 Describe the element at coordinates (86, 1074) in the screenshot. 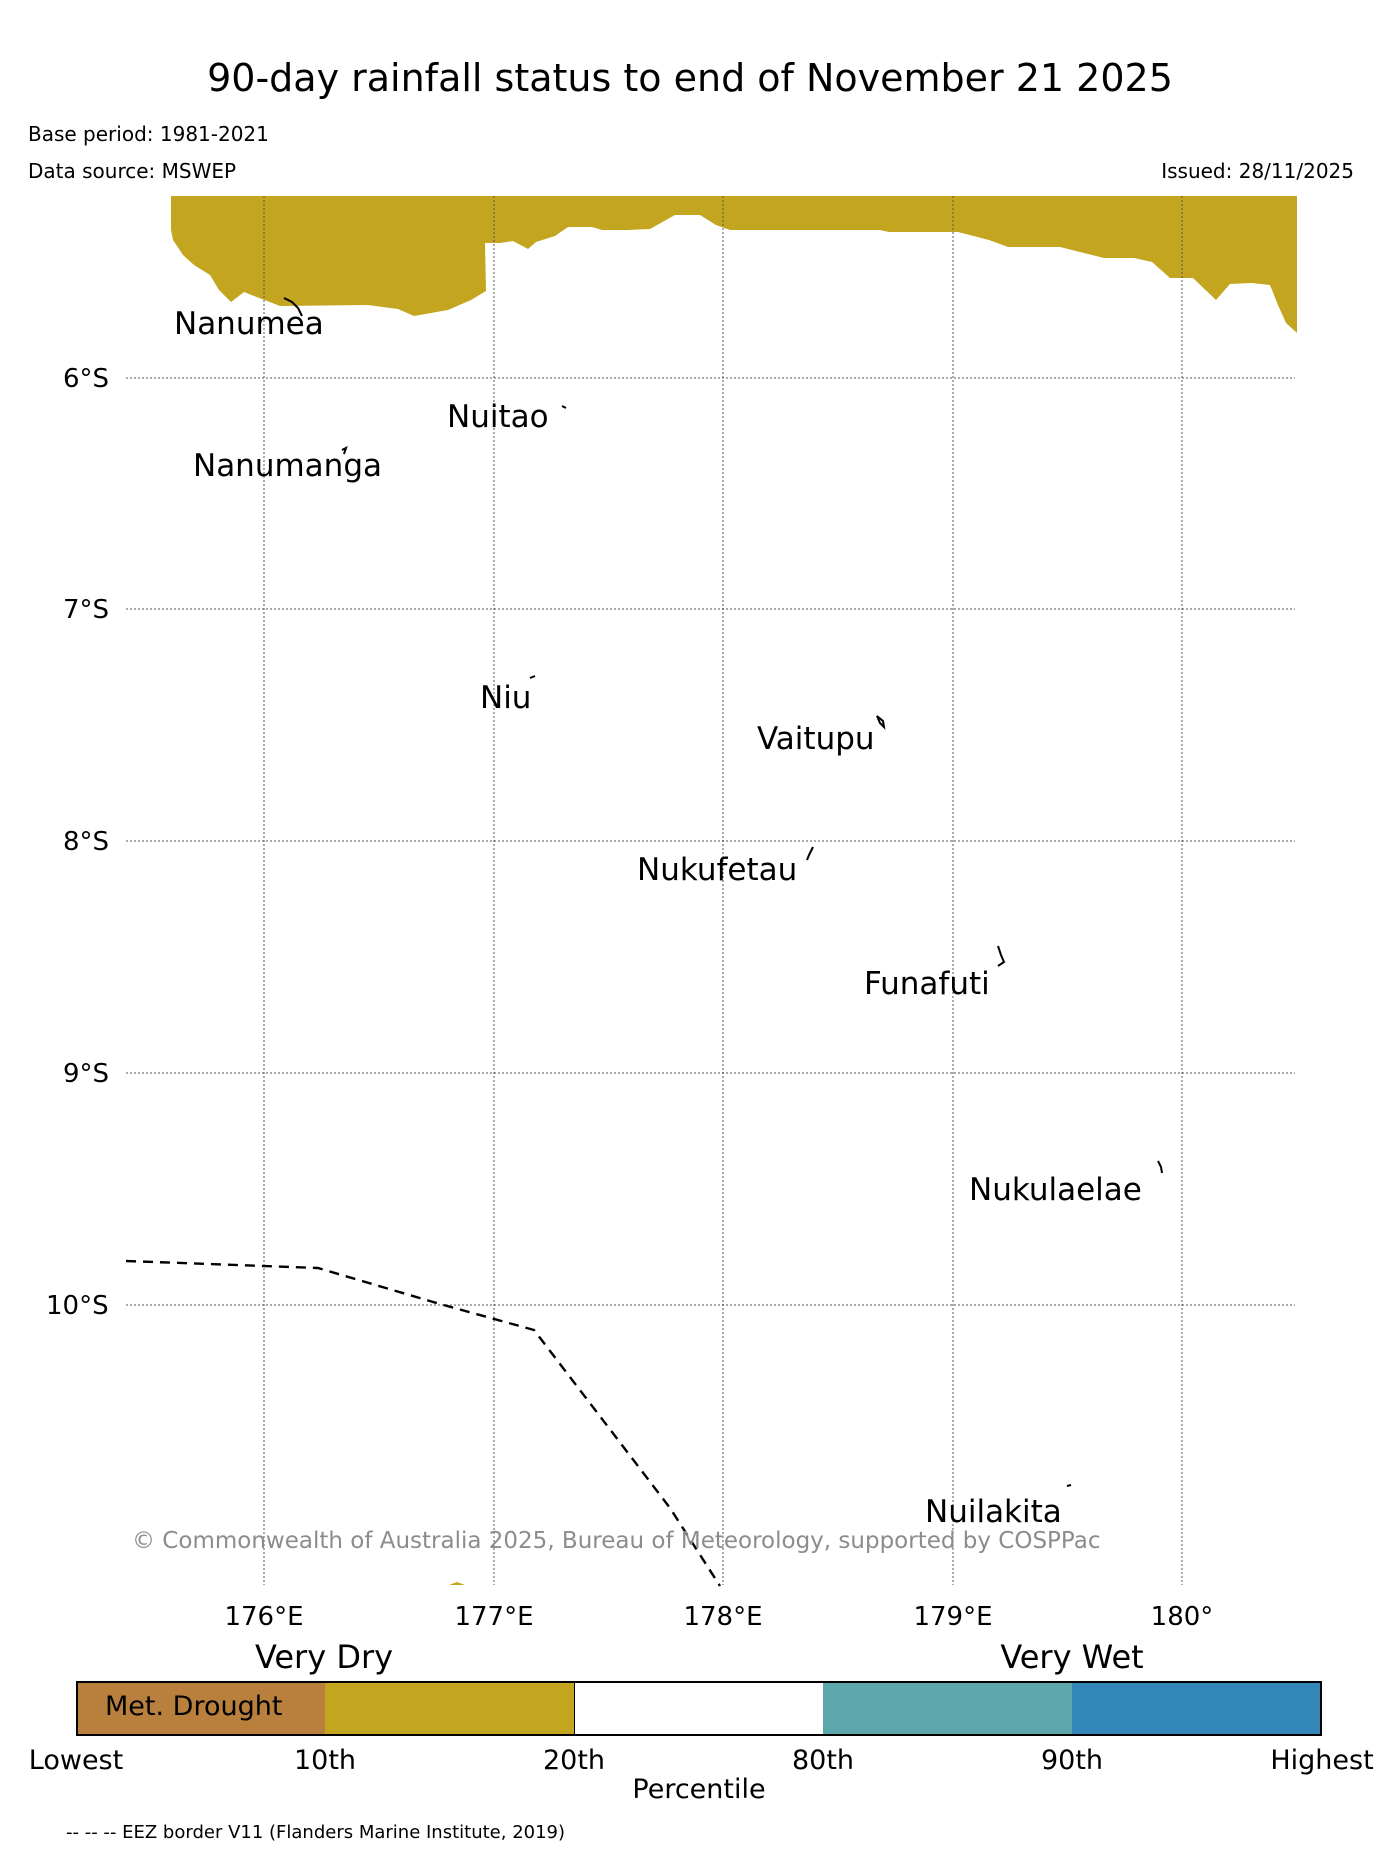

I see `lat-label-9s: 9°S` at that location.